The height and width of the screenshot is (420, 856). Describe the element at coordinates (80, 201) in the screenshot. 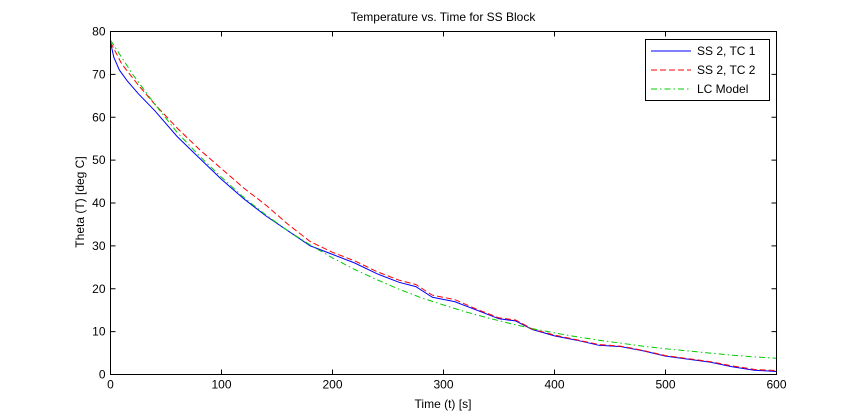

I see `y-axis-label: Theta (T) [deg C]` at that location.